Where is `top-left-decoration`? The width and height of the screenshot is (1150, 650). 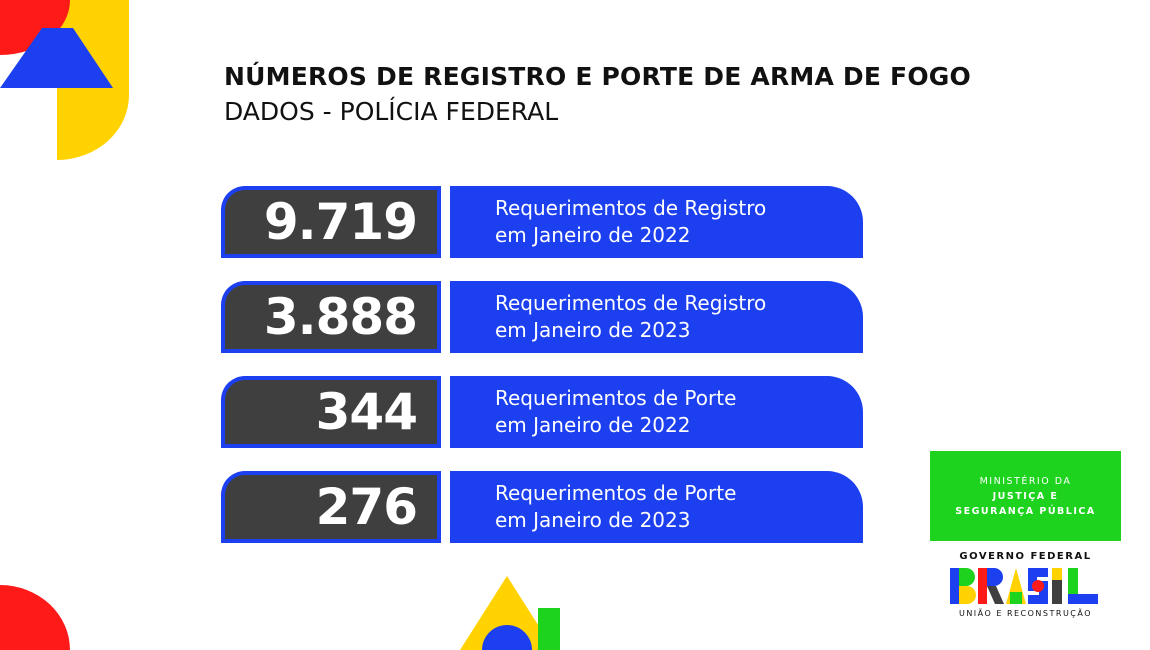 top-left-decoration is located at coordinates (64, 80).